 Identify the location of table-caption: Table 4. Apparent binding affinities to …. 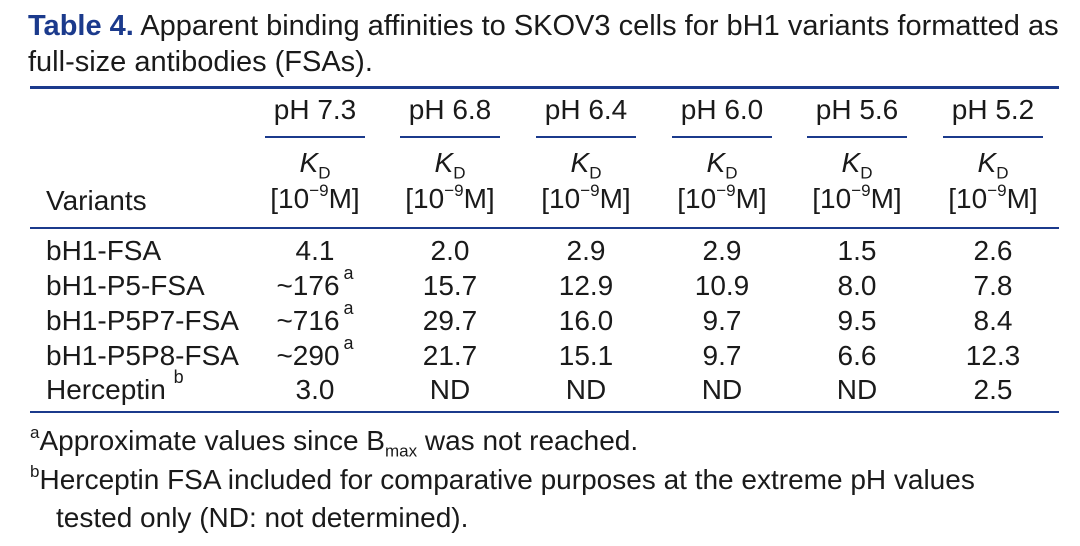
(545, 44).